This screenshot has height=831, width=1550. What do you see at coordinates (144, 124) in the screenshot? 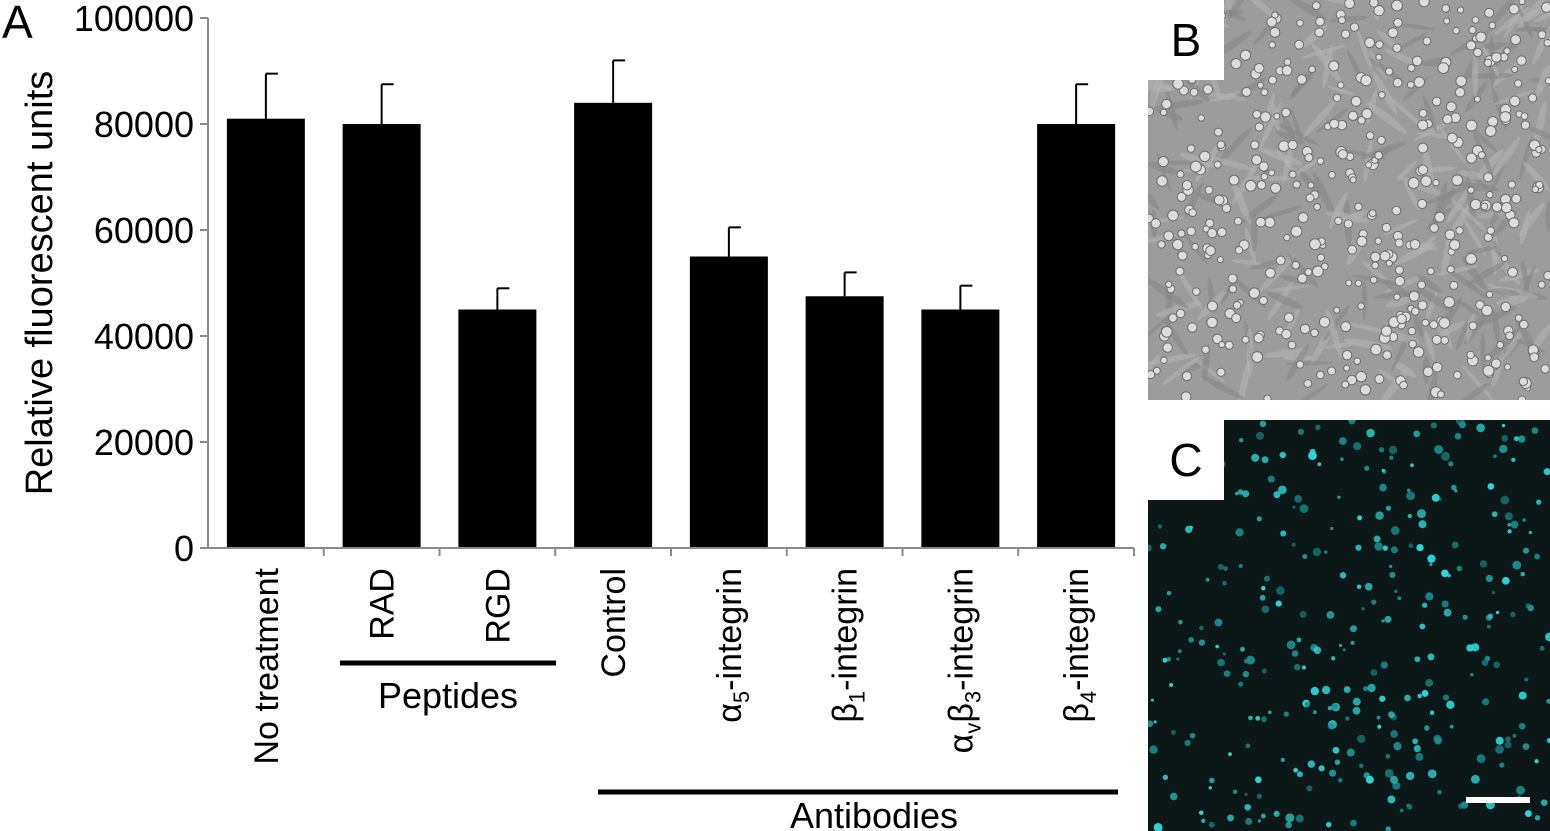
I see `y-tick-label: 80000` at bounding box center [144, 124].